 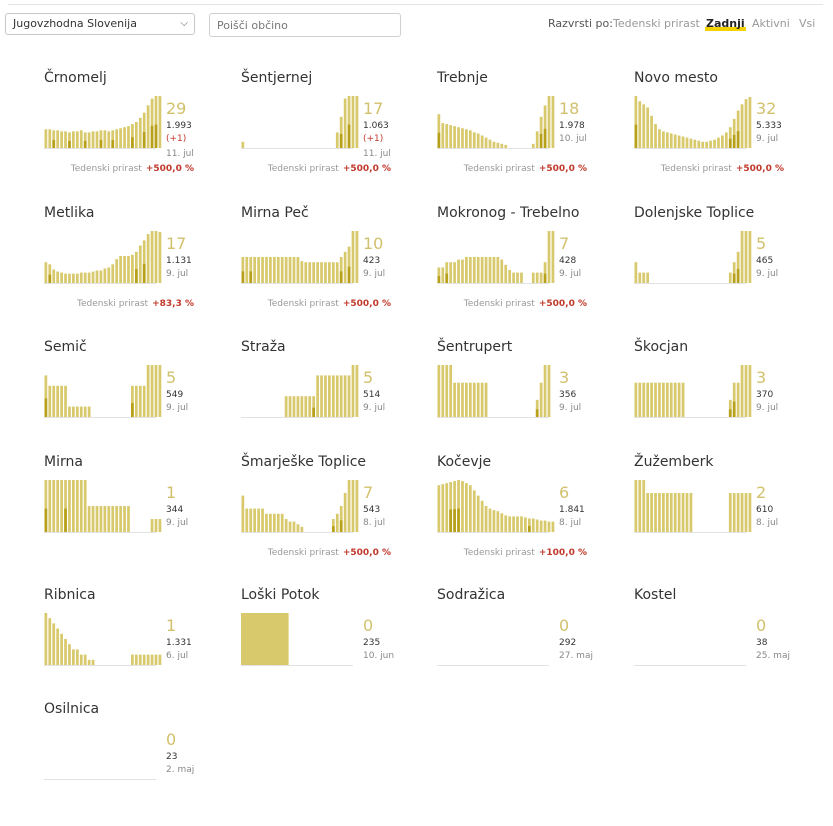 I want to click on municipality-card: Straža 5 514 9. jul, so click(x=336, y=401).